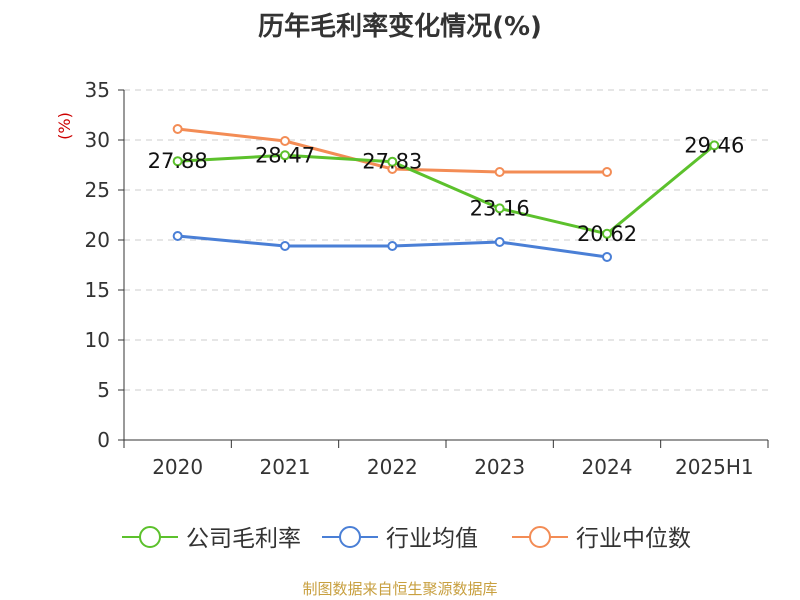 The image size is (800, 600). What do you see at coordinates (103, 390) in the screenshot?
I see `y-tick-label: 5` at bounding box center [103, 390].